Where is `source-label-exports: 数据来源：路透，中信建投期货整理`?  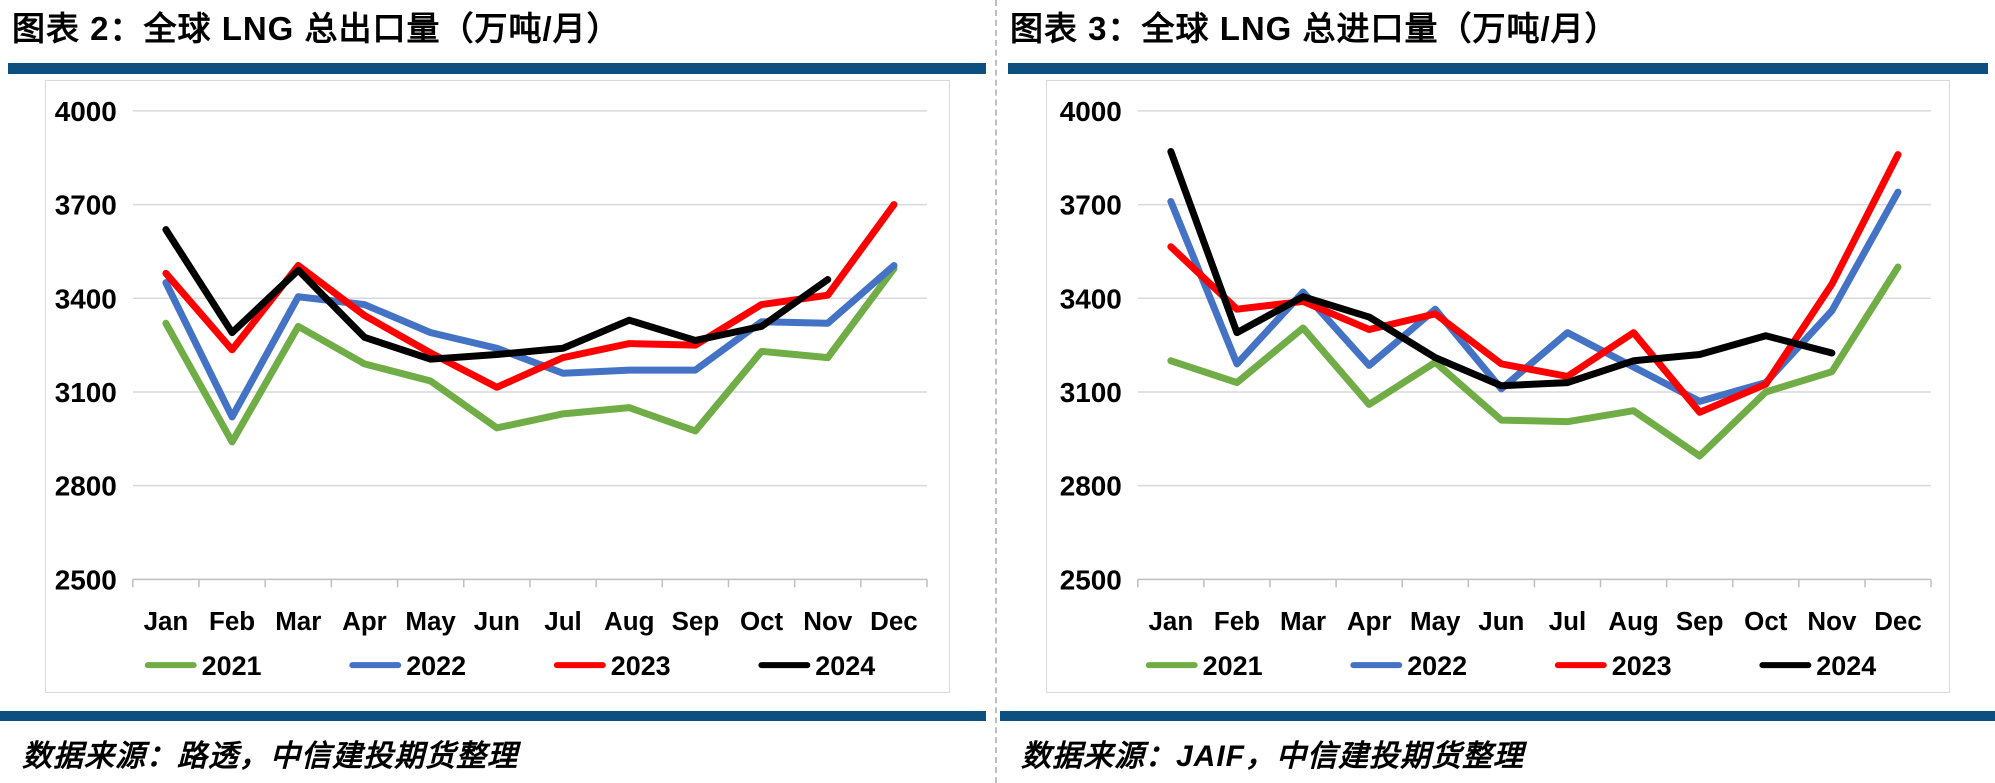 source-label-exports: 数据来源：路透，中信建投期货整理 is located at coordinates (270, 756).